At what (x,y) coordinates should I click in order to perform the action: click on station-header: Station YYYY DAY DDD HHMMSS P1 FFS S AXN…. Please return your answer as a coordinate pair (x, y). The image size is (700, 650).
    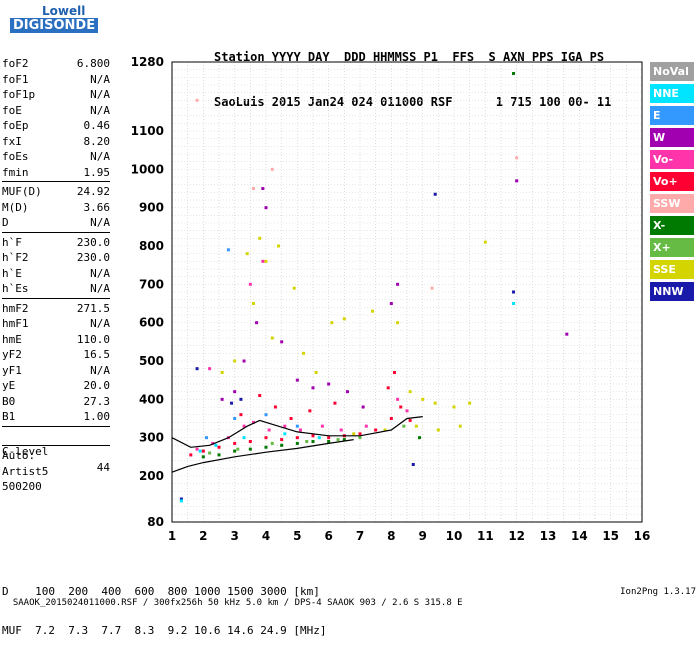
    Looking at the image, I should click on (454, 72).